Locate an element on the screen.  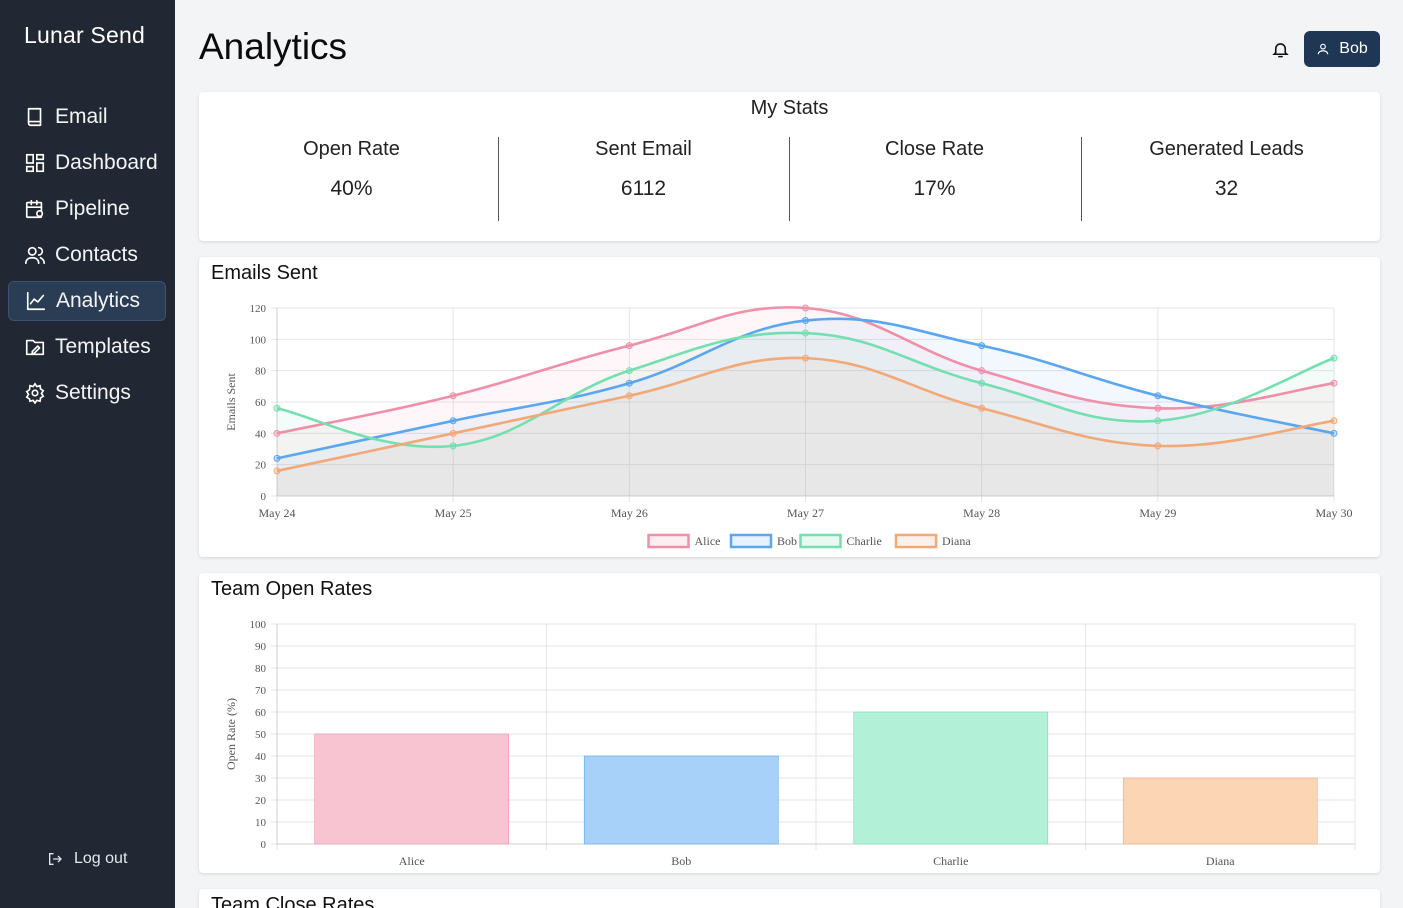
stat-value: 32 is located at coordinates (1226, 188).